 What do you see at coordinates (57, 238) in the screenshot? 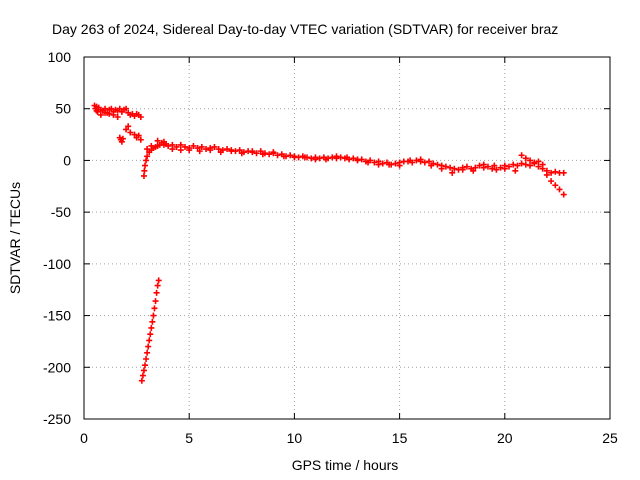
I see `y-tick-labels: -250 -200 -150 -100 -50 0 50 100` at bounding box center [57, 238].